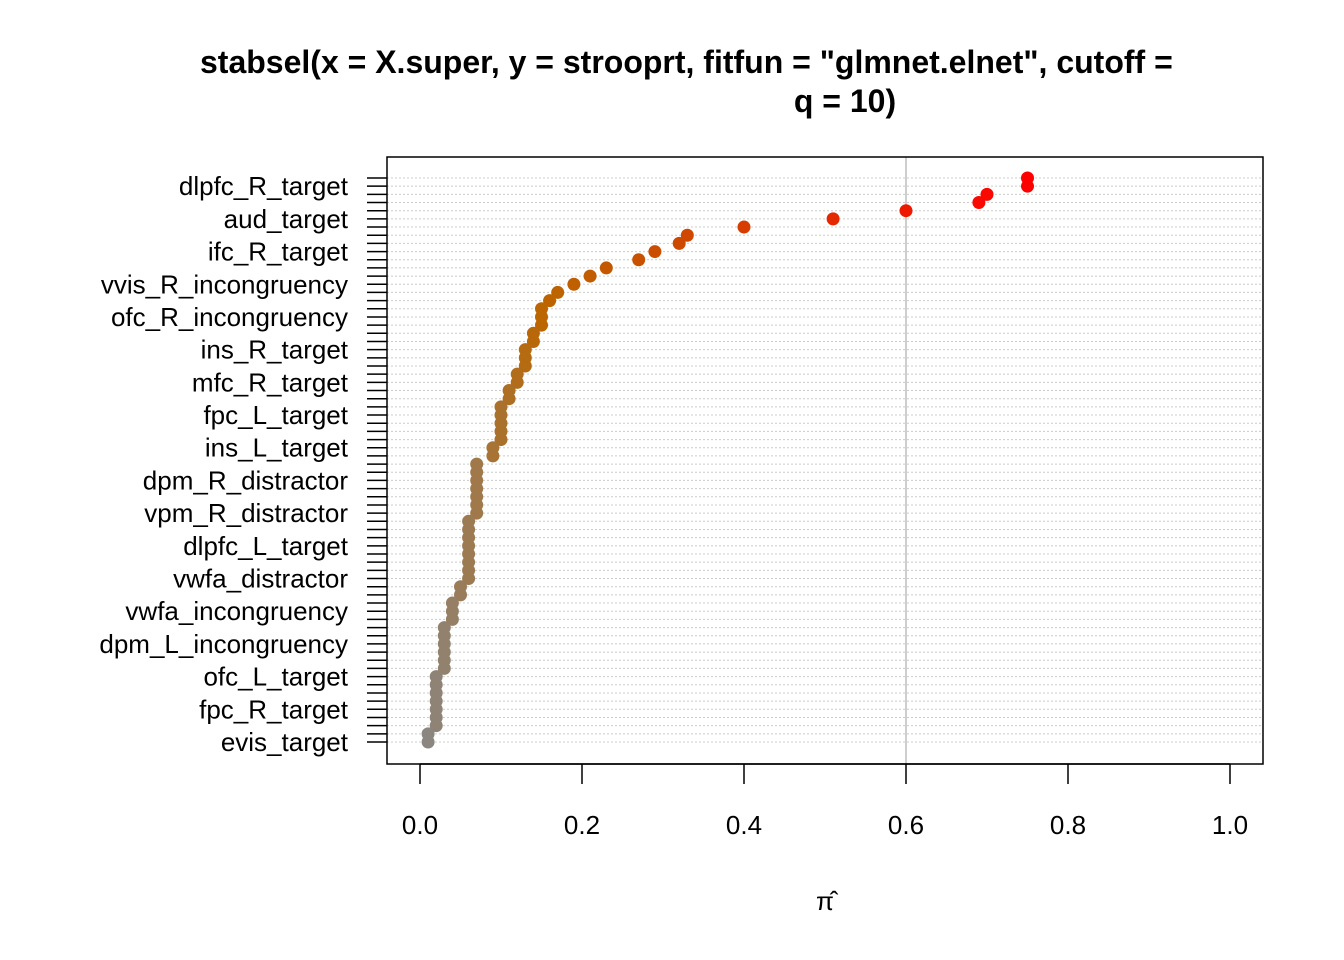  I want to click on y-tick-label: ins_L_target, so click(277, 448).